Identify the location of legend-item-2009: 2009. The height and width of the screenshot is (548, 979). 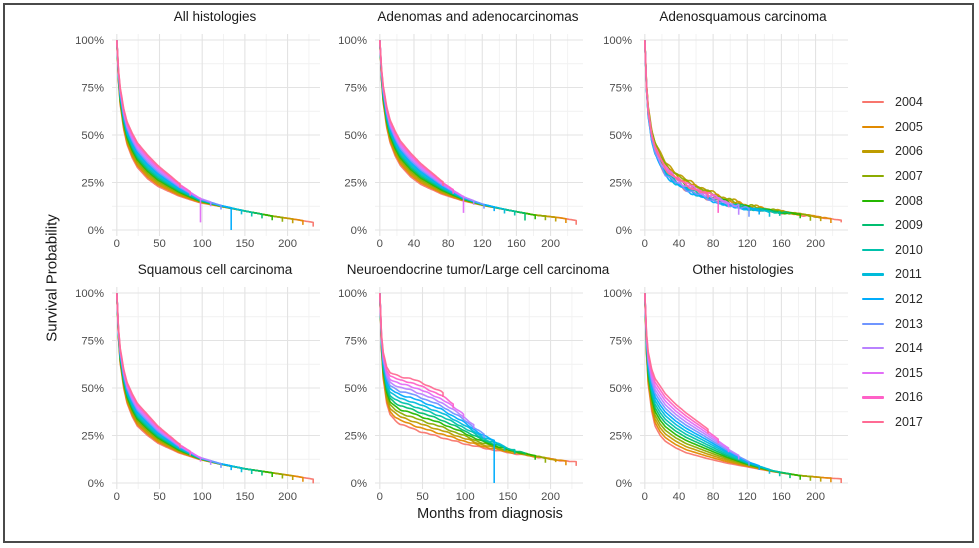
(892, 225).